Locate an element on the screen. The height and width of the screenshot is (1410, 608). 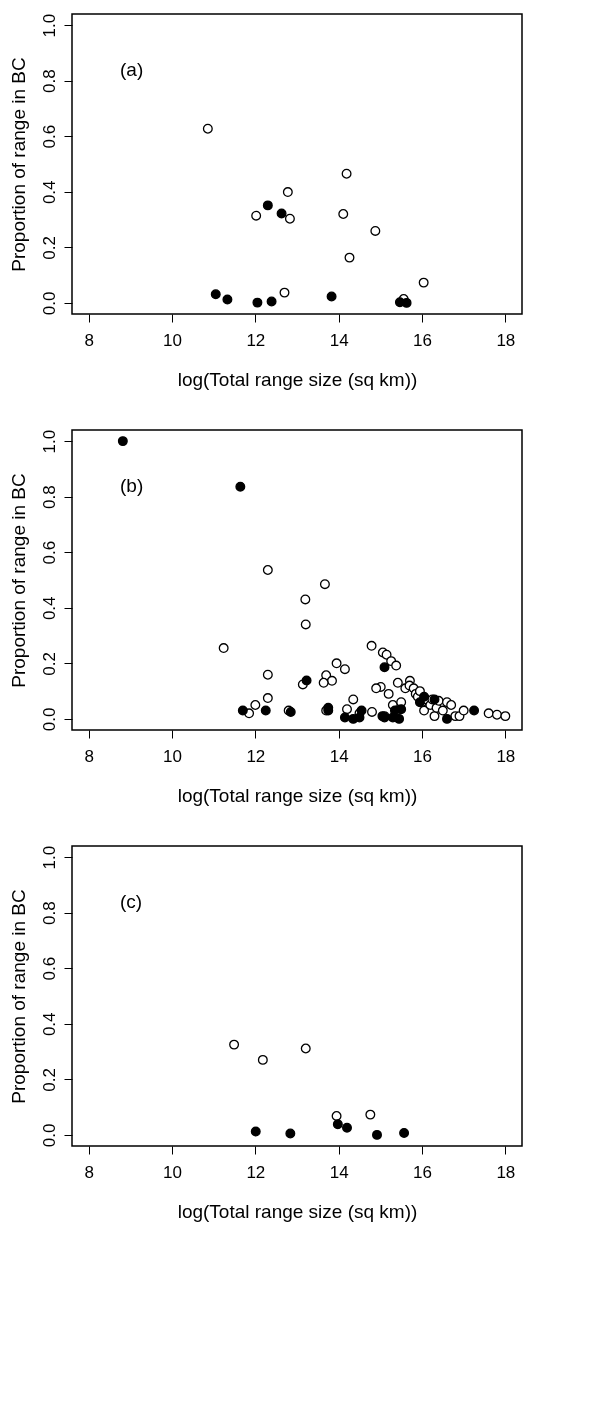
annotation: (b) is located at coordinates (132, 485).